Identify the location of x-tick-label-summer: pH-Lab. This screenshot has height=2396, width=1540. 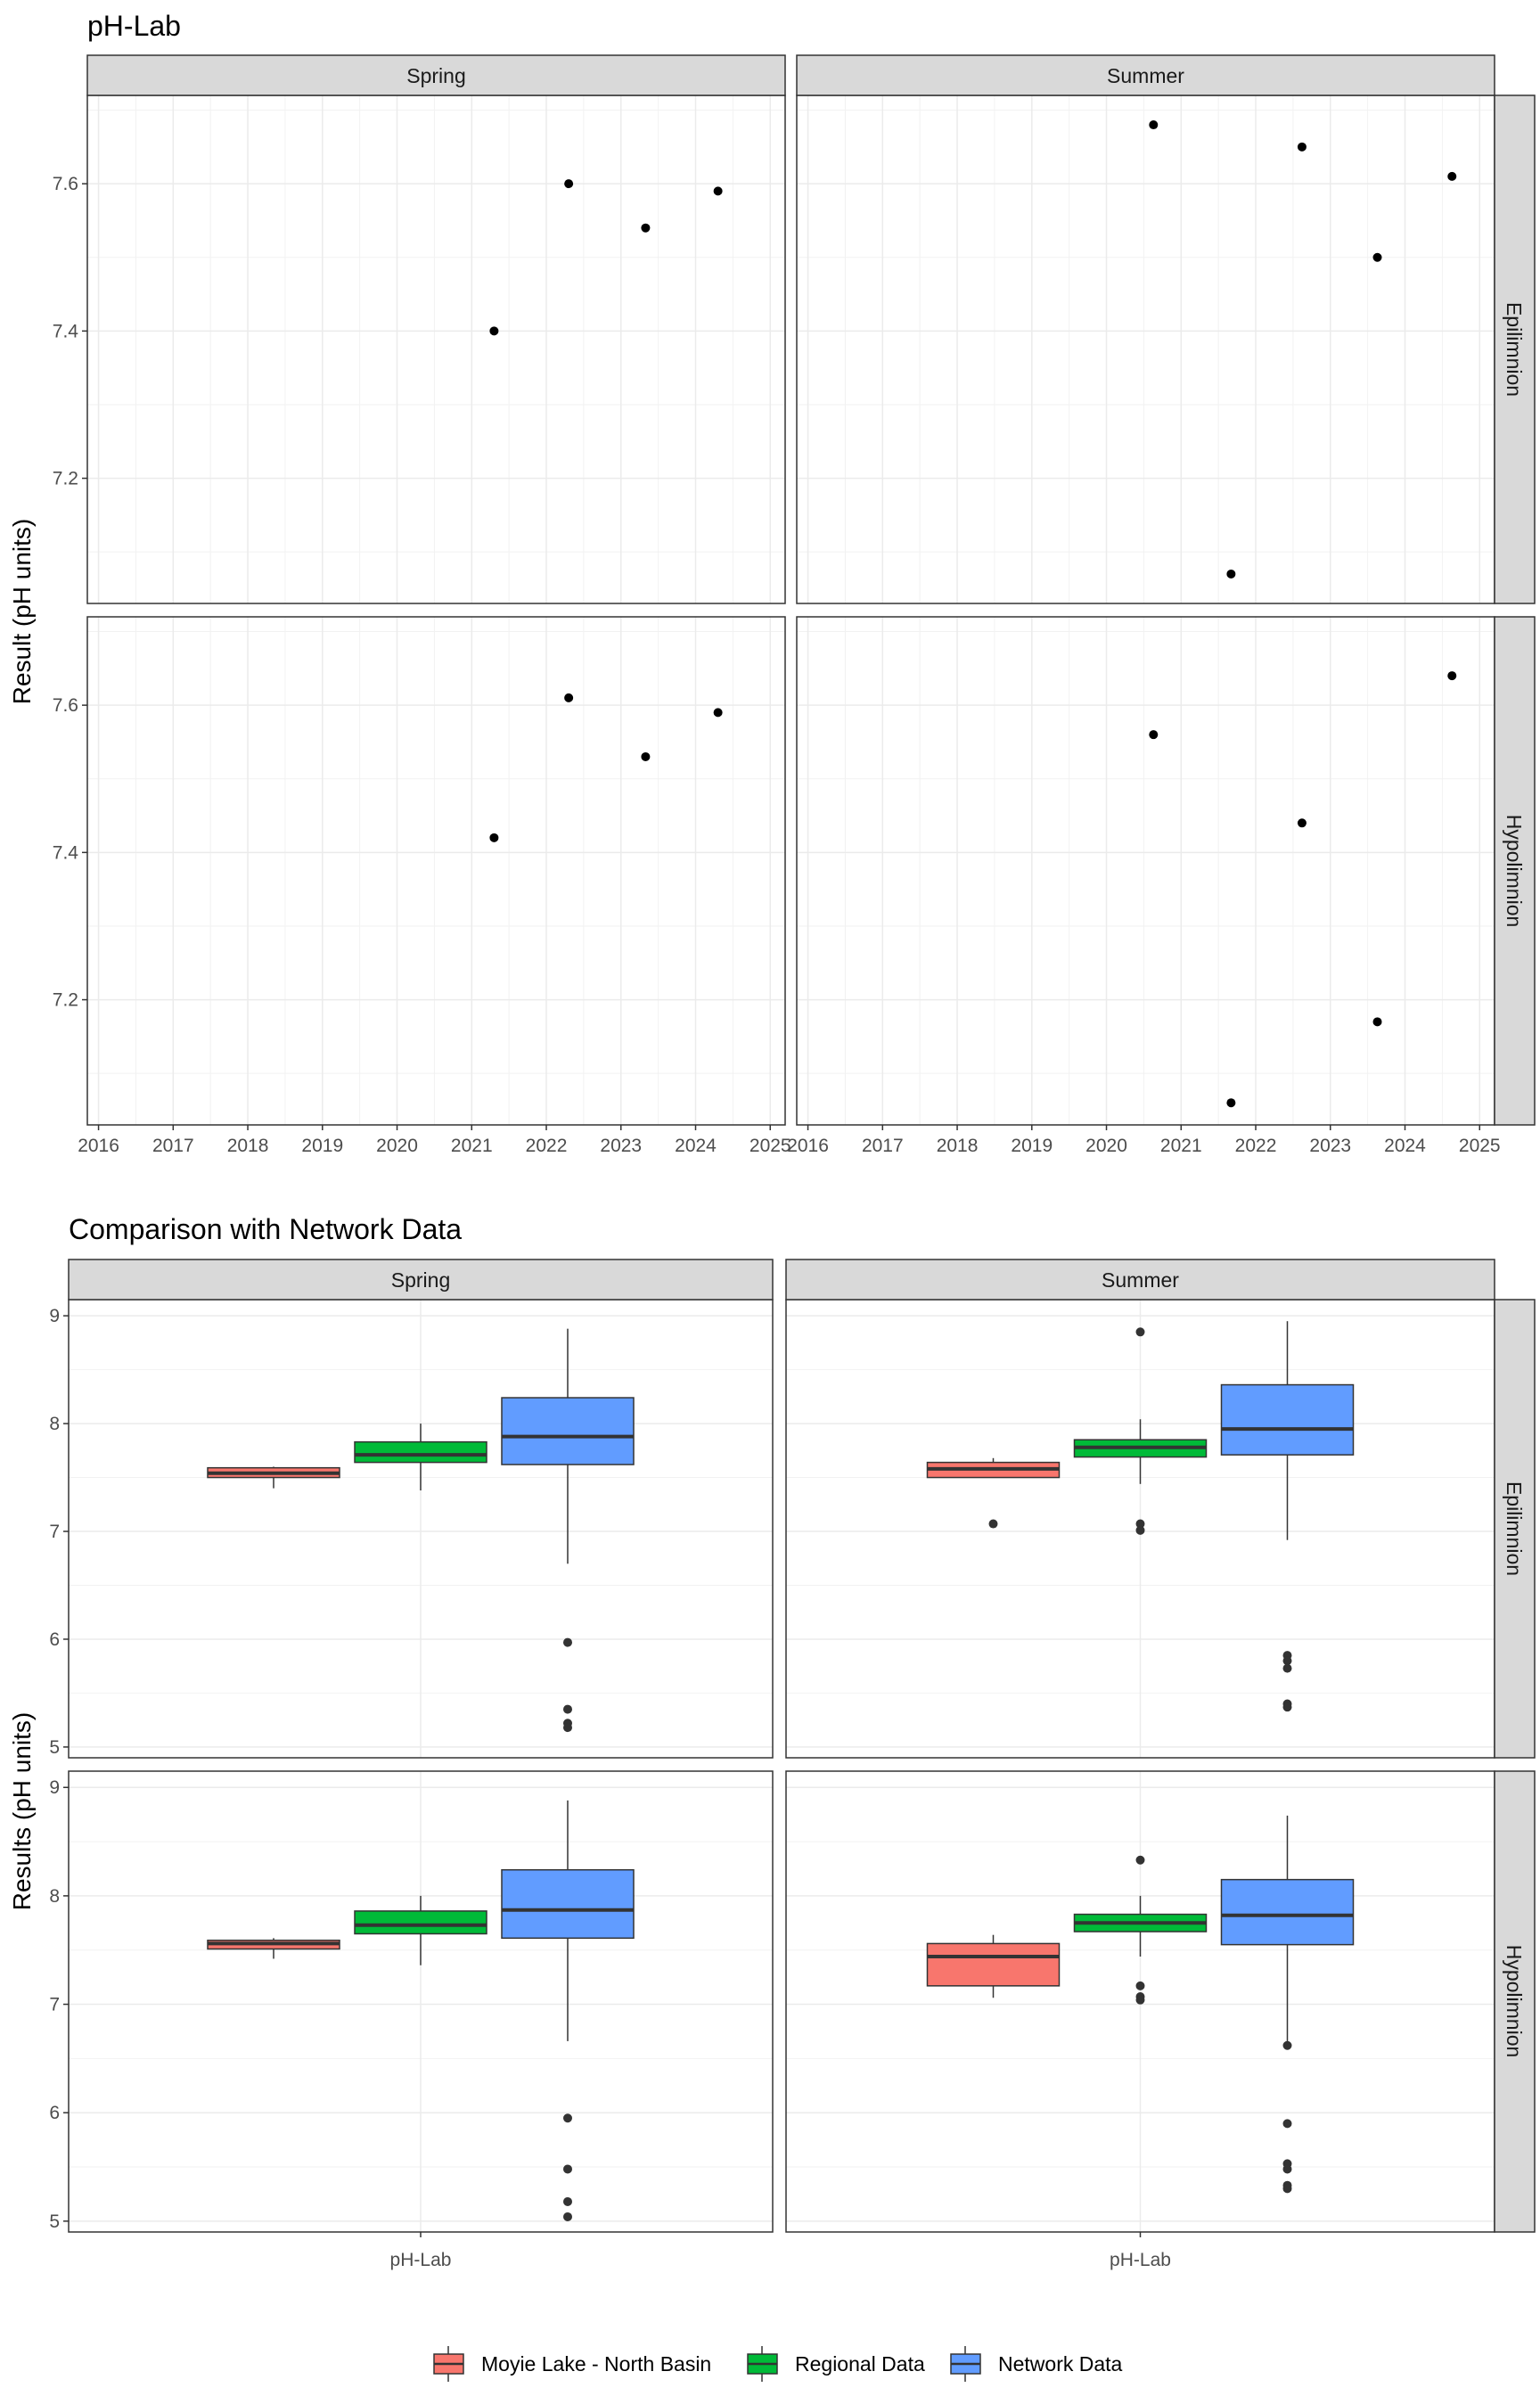
(1140, 2260).